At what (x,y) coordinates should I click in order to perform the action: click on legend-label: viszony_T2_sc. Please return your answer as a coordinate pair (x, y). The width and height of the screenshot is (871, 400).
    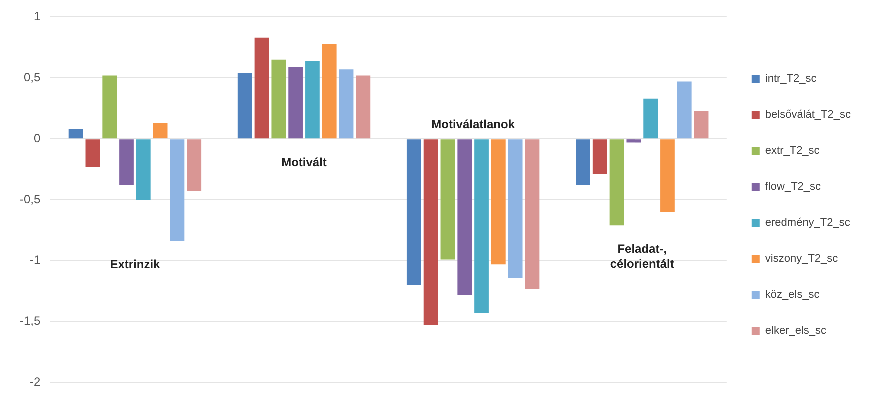
    Looking at the image, I should click on (802, 259).